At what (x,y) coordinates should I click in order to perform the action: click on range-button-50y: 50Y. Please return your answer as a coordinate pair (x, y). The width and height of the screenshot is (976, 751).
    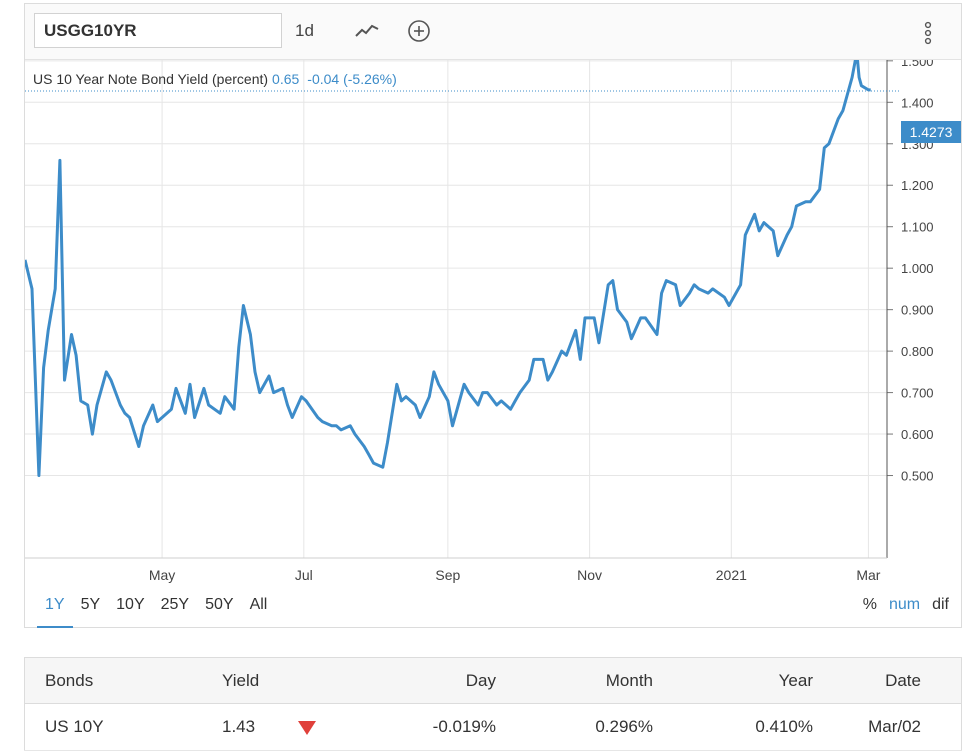
    Looking at the image, I should click on (219, 604).